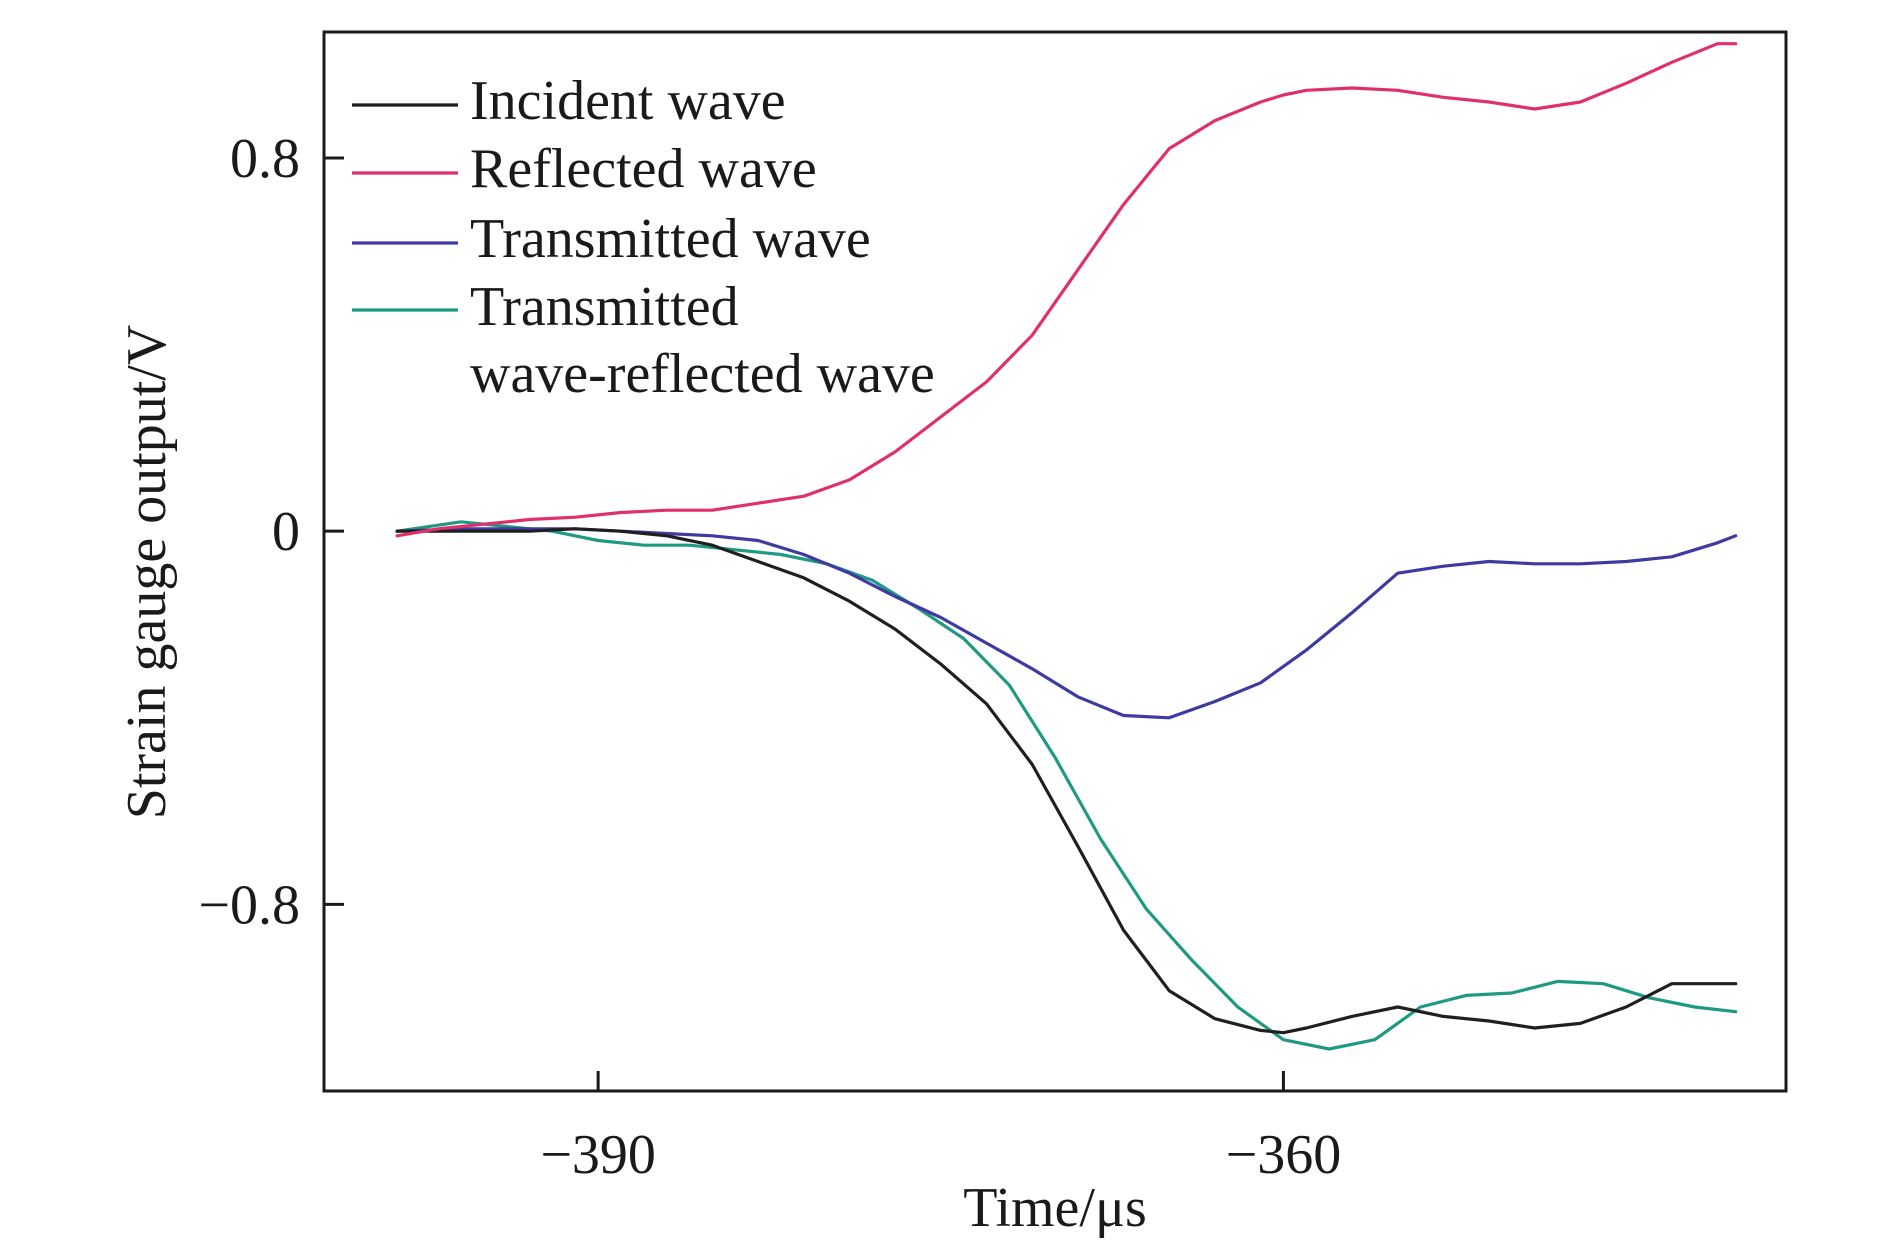 The height and width of the screenshot is (1246, 1890). What do you see at coordinates (286, 532) in the screenshot?
I see `y-tick-label: 0` at bounding box center [286, 532].